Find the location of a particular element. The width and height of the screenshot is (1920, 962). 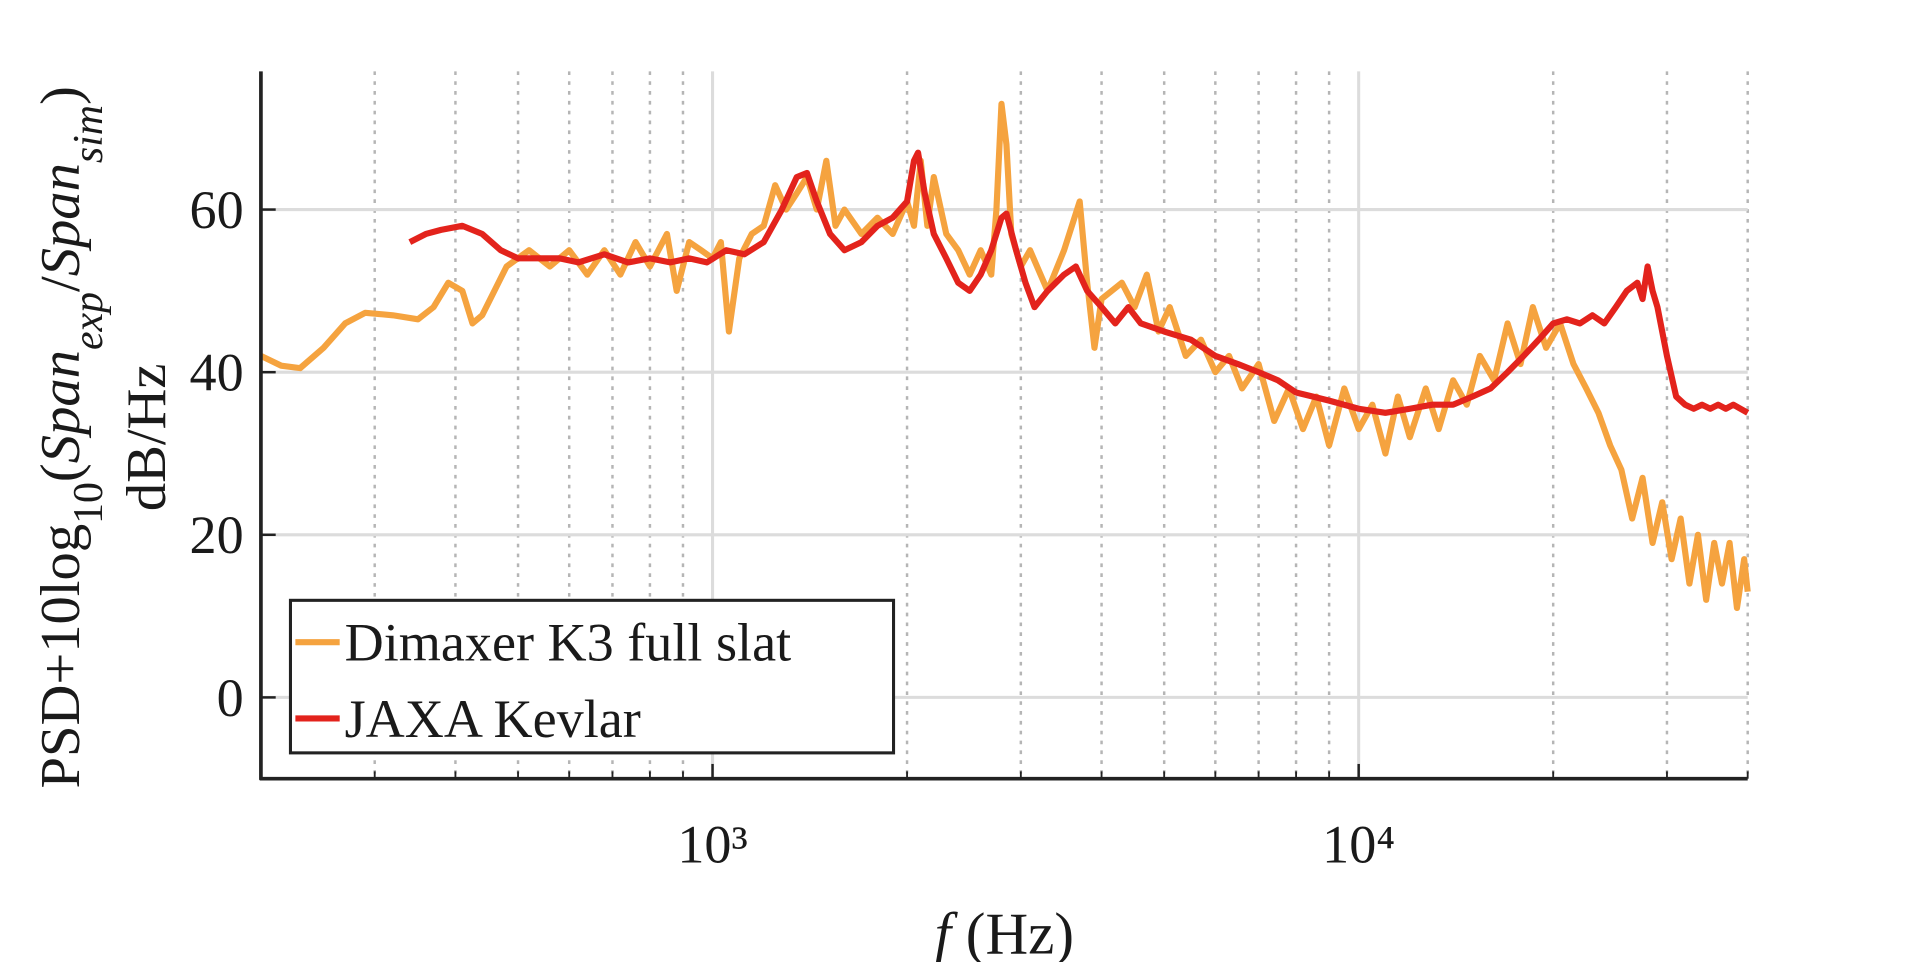

y-axis-label: dB/Hz is located at coordinates (147, 437).